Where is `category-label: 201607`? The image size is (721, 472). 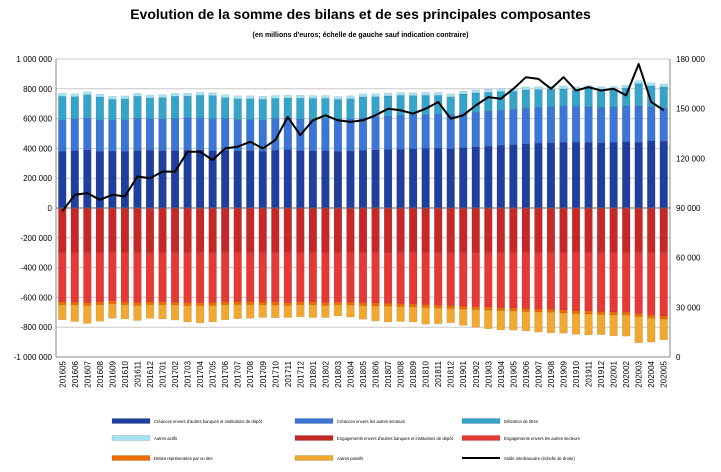
category-label: 201607 is located at coordinates (87, 373).